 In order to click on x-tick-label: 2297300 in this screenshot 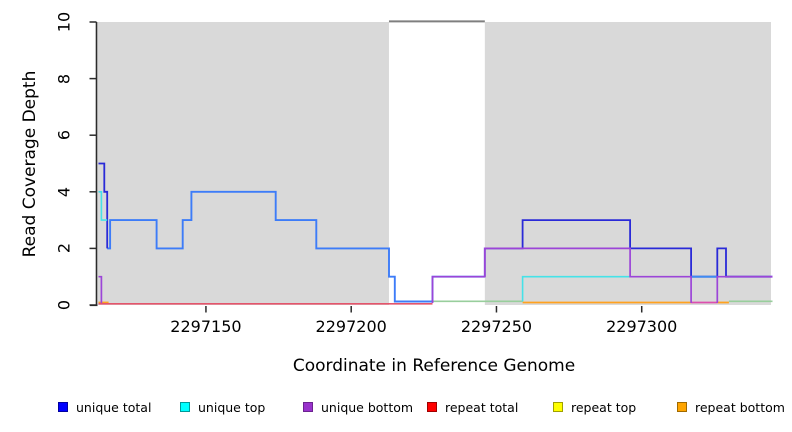, I will do `click(642, 326)`.